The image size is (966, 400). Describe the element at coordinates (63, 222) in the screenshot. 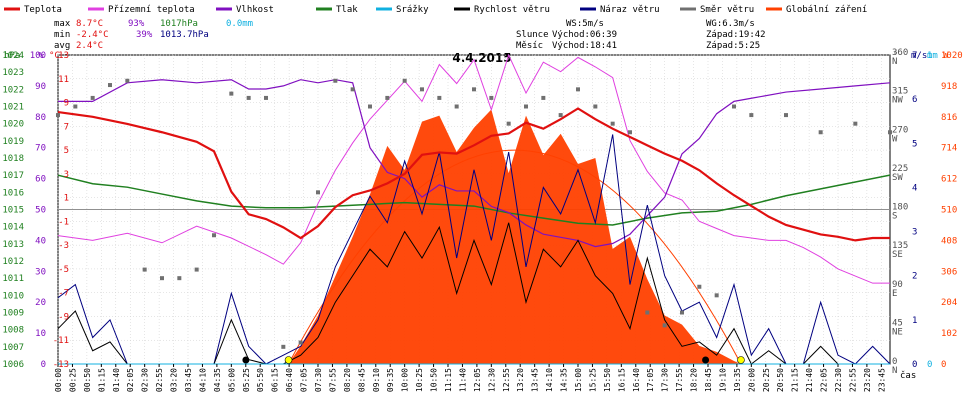

I see `temperature-tick: -1` at that location.